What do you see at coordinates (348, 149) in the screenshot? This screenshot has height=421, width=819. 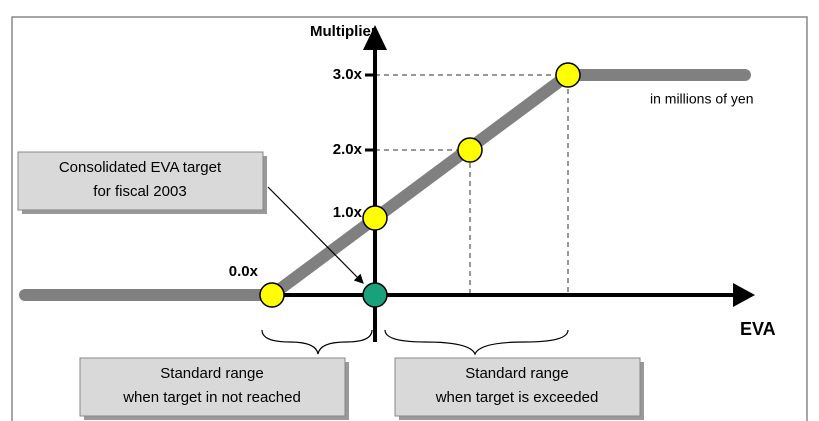 I see `level-label: 2.0x` at bounding box center [348, 149].